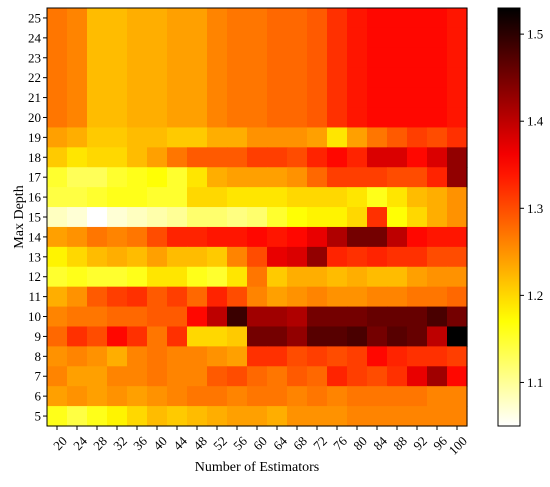  Describe the element at coordinates (34, 97) in the screenshot. I see `y-tick-label: 21` at that location.